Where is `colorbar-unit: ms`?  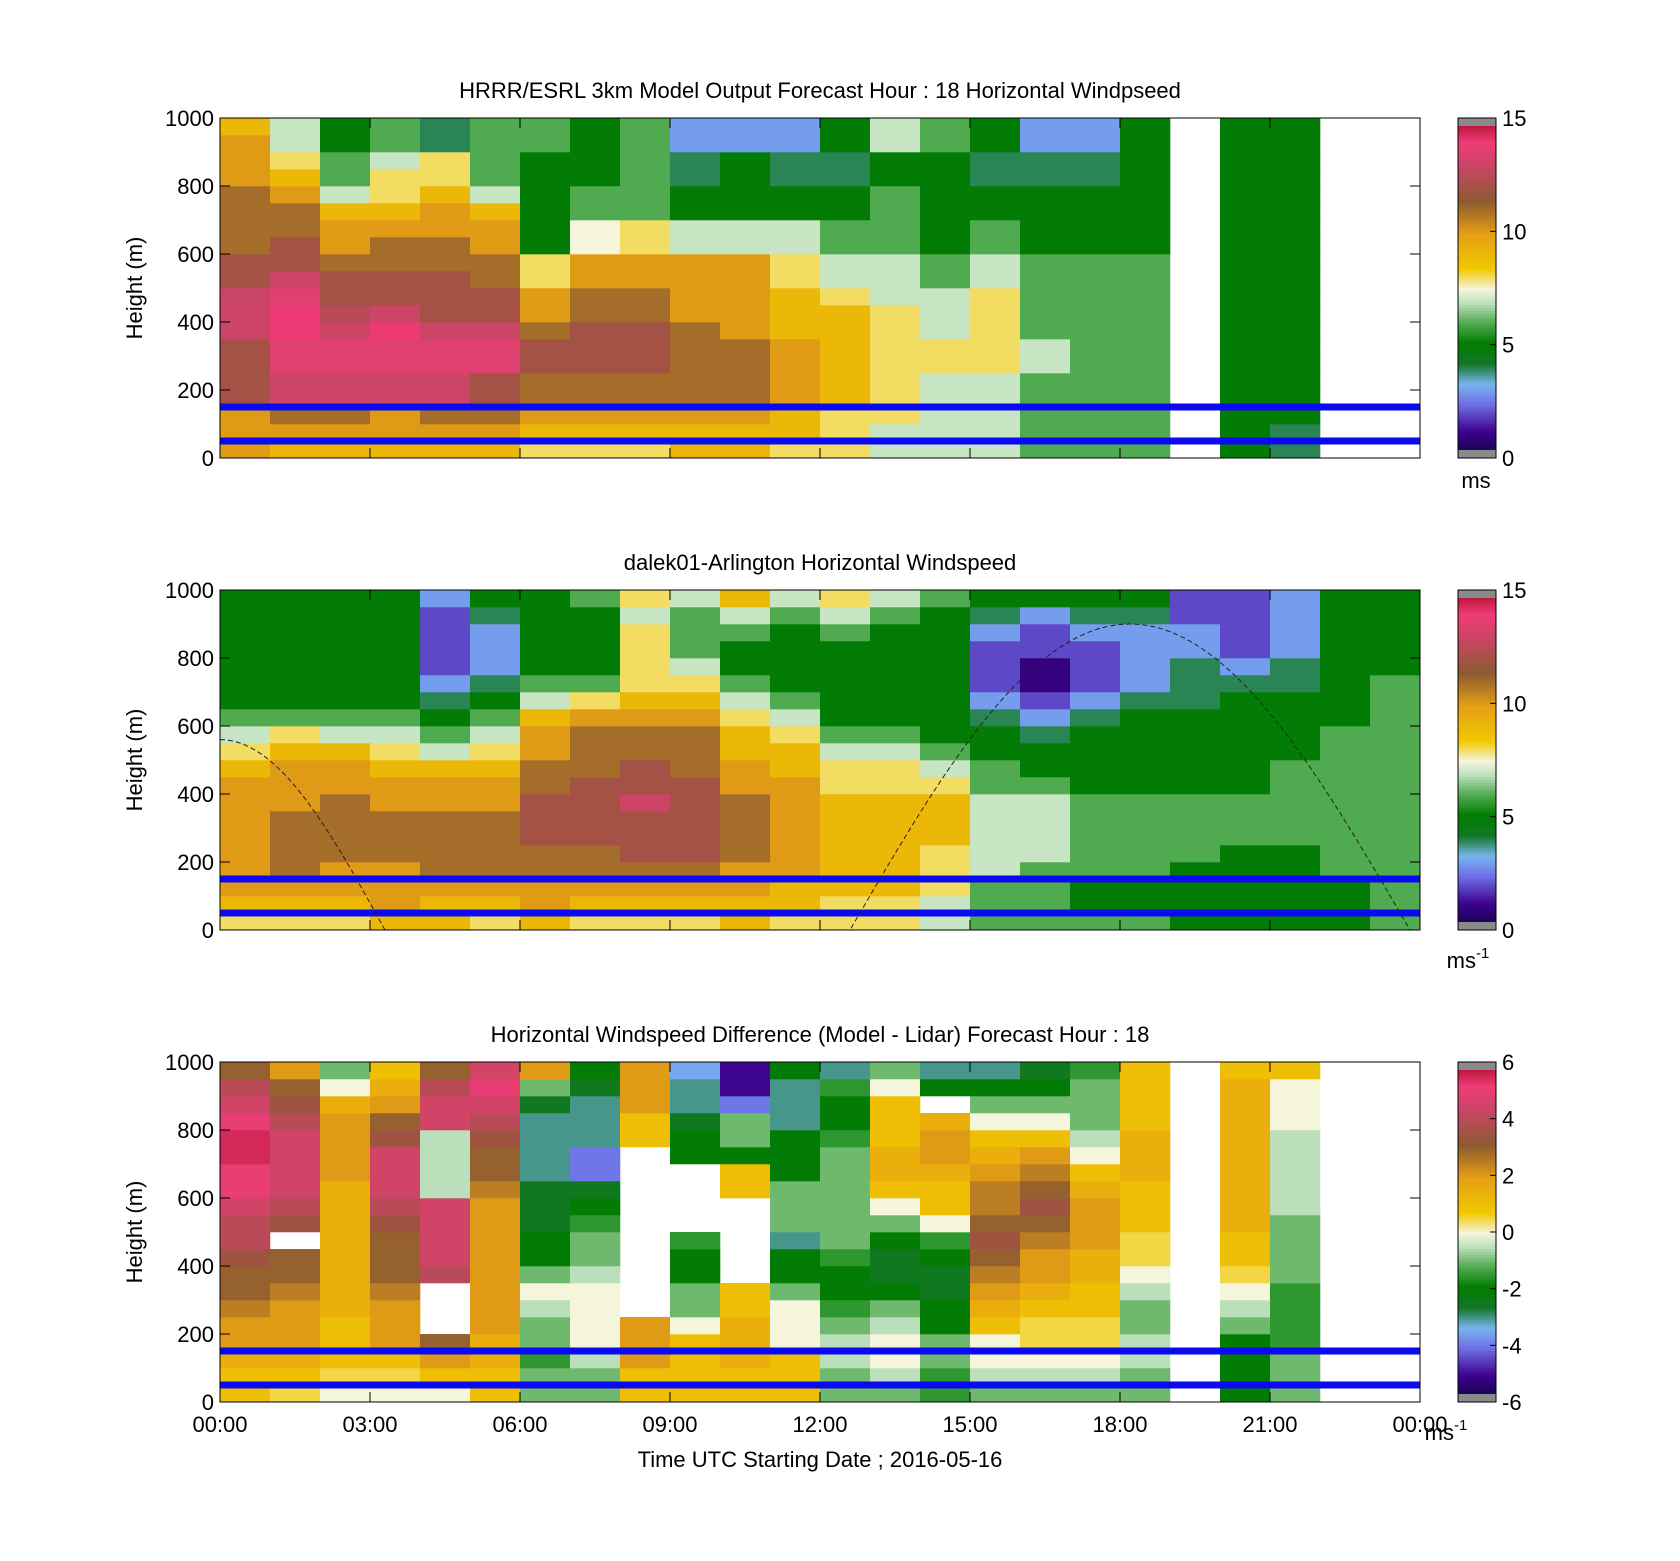 colorbar-unit: ms is located at coordinates (1475, 480).